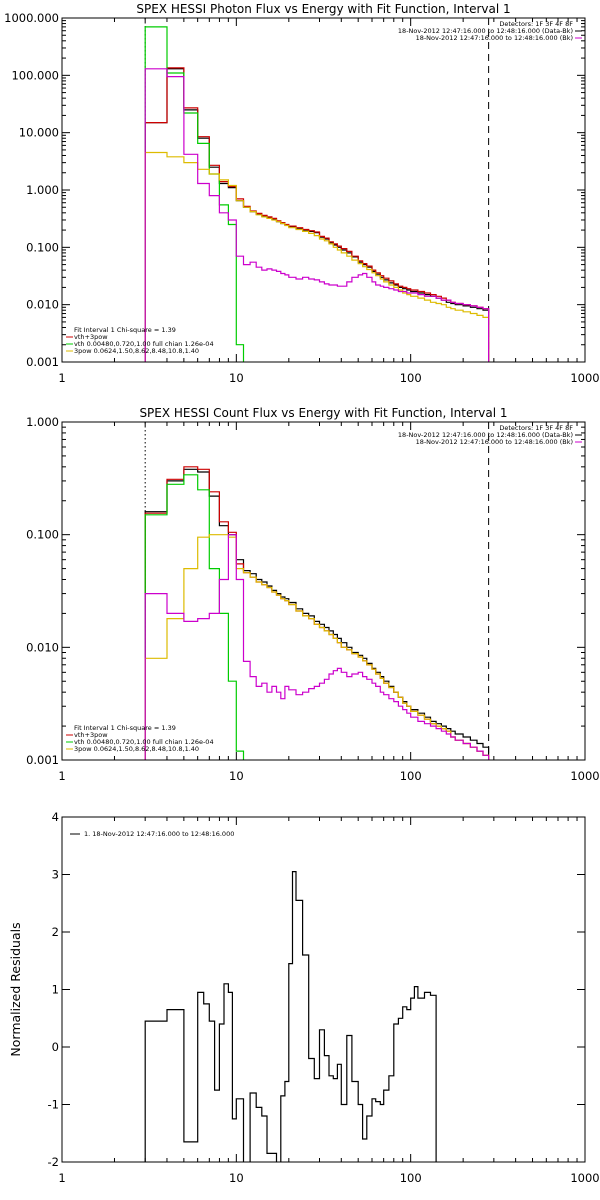 The image size is (600, 1200). I want to click on series-line-vth, so click(197, 617).